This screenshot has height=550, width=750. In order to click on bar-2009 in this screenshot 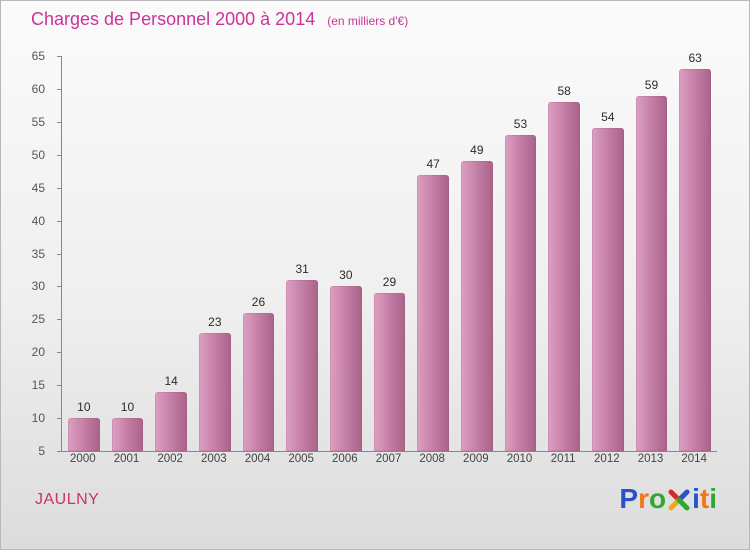, I will do `click(477, 306)`.